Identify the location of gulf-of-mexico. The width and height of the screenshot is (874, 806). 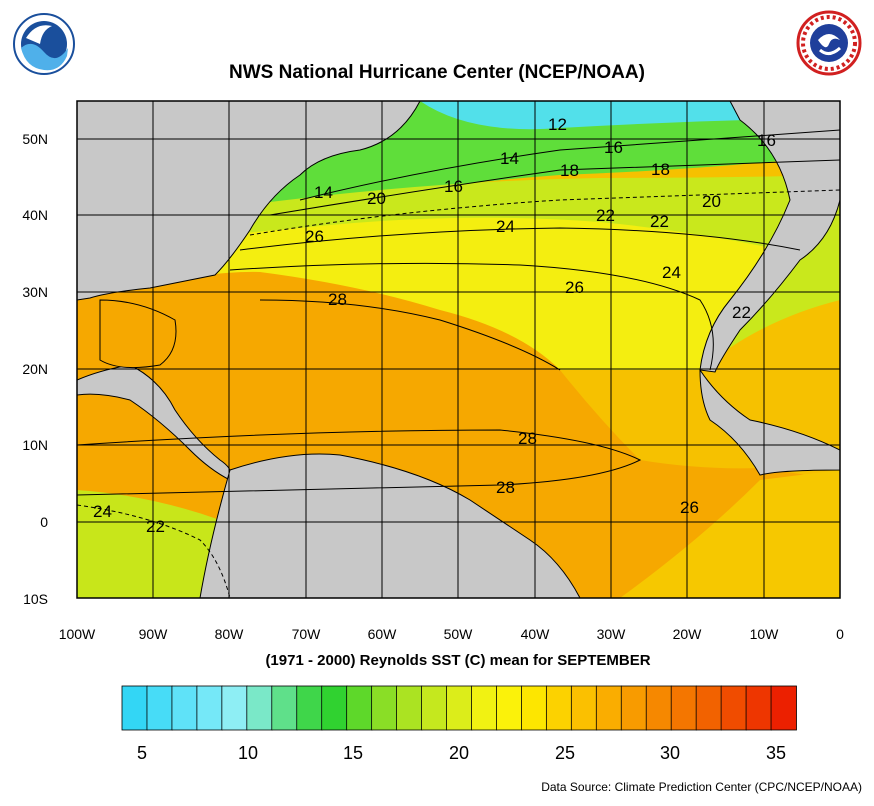
(138, 334).